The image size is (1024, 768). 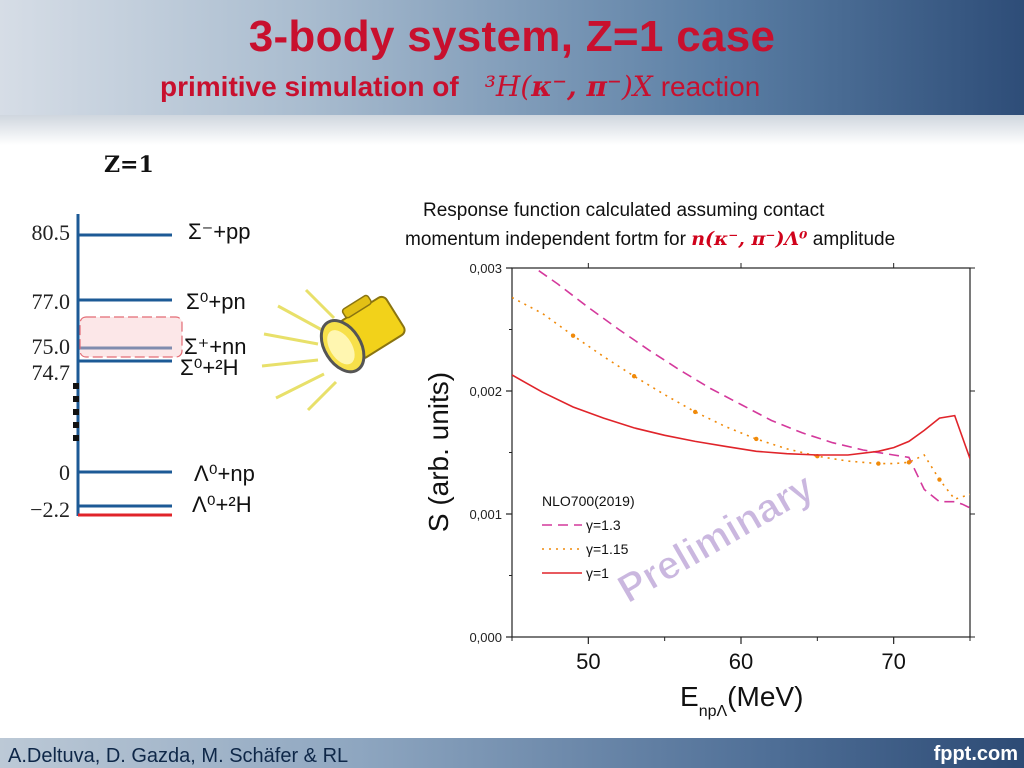 I want to click on footer-authors: A.Deltuva, D. Gazda, M. Schäfer & RL, so click(x=178, y=756).